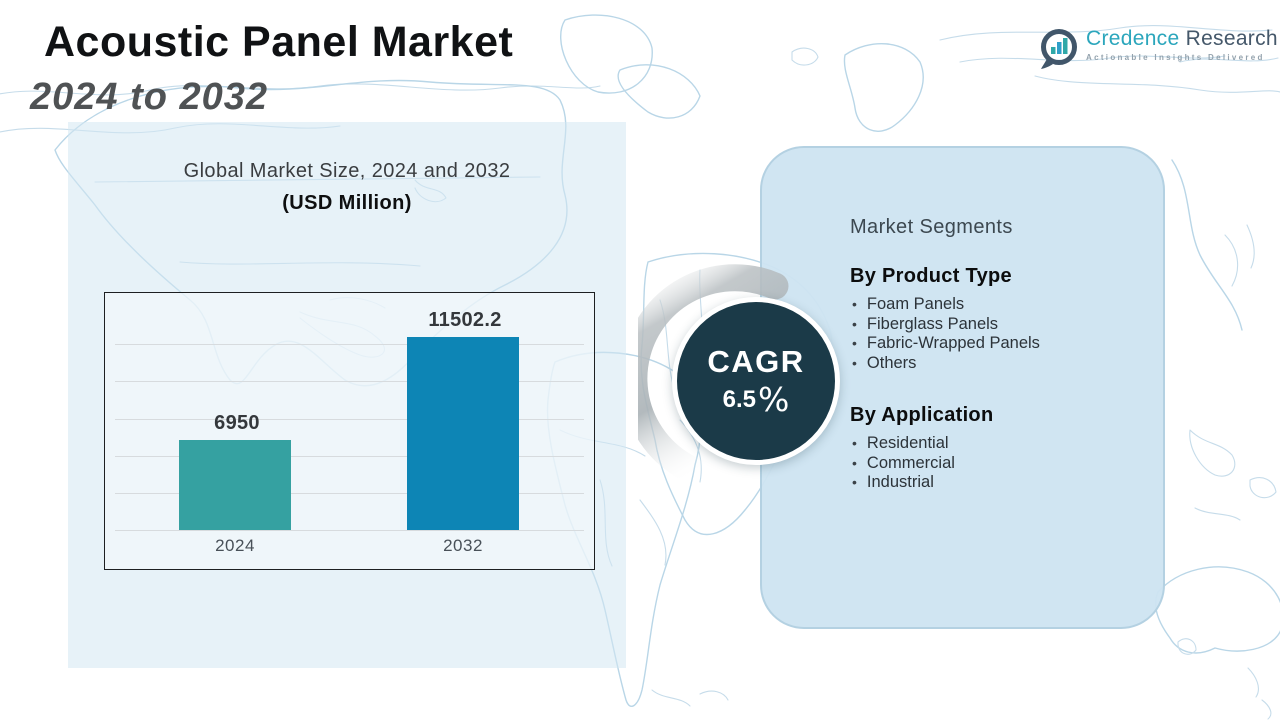 The width and height of the screenshot is (1280, 720). I want to click on brand-tagline: Actionable Insights Delivered, so click(1175, 57).